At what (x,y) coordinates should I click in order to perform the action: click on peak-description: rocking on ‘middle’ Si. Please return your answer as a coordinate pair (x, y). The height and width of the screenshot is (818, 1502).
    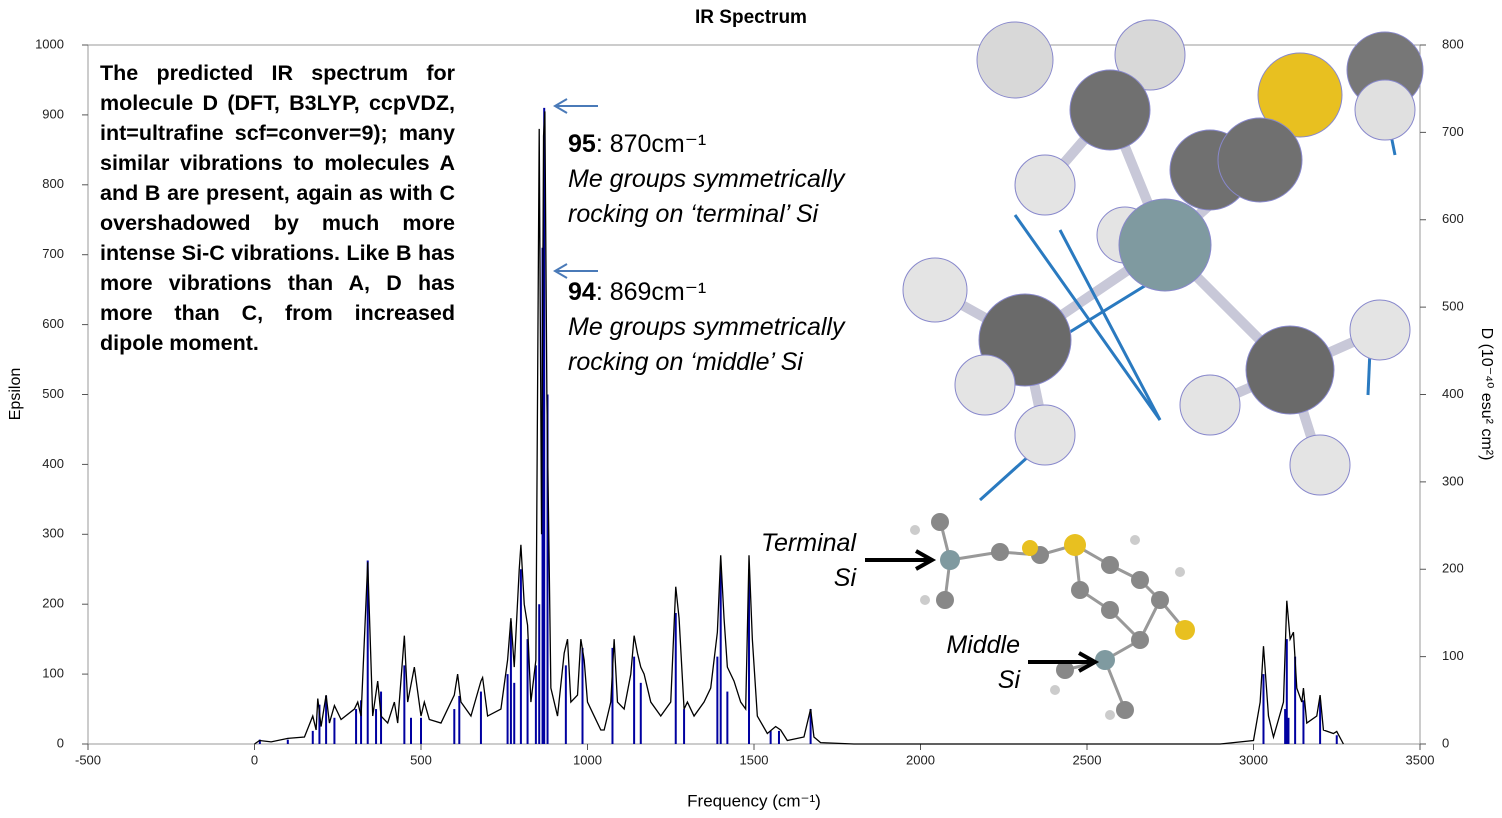
    Looking at the image, I should click on (685, 362).